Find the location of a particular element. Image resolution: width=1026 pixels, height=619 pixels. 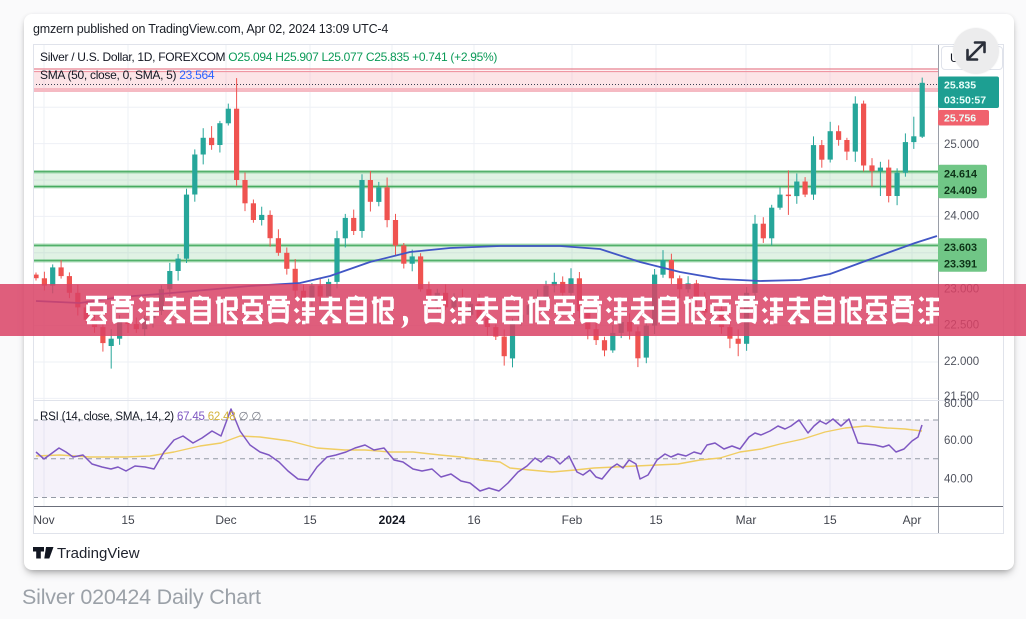

svg-text: Nov is located at coordinates (43, 520).